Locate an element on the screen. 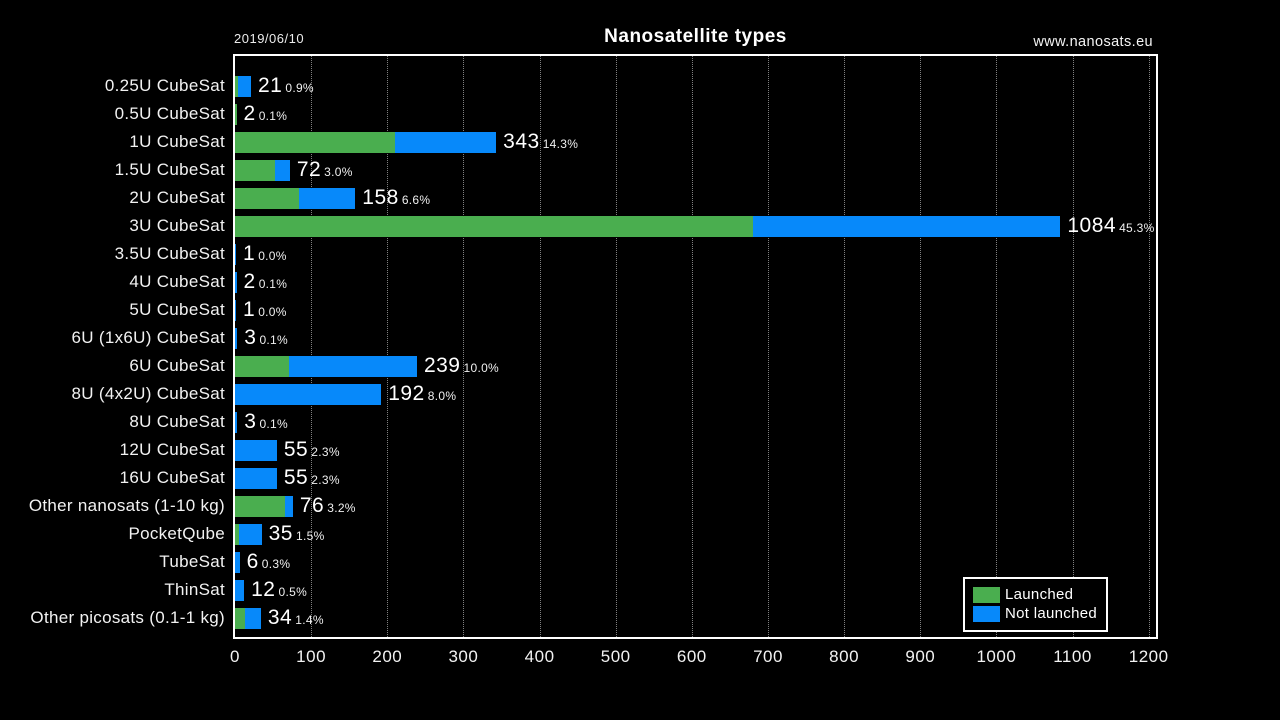 The image size is (1280, 720). x-axis-tick-label: 200 is located at coordinates (387, 656).